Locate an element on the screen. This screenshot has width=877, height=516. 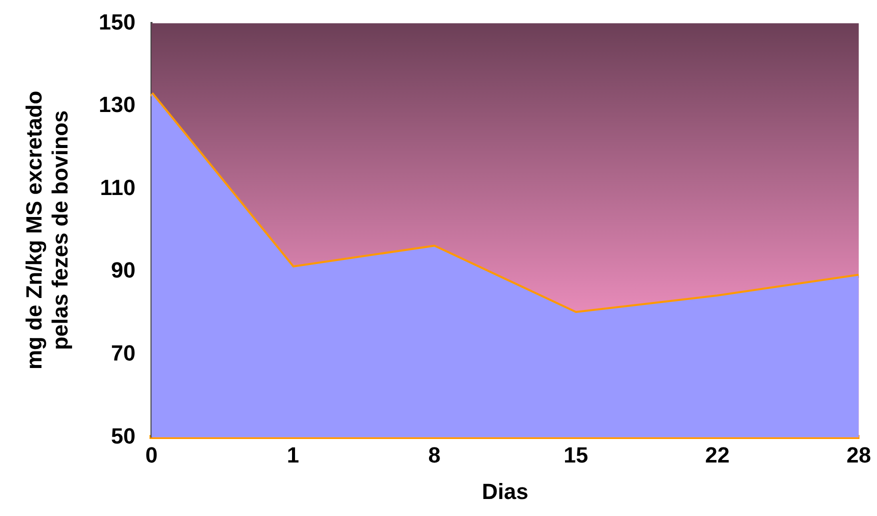
y-tick-label: 110 is located at coordinates (118, 187).